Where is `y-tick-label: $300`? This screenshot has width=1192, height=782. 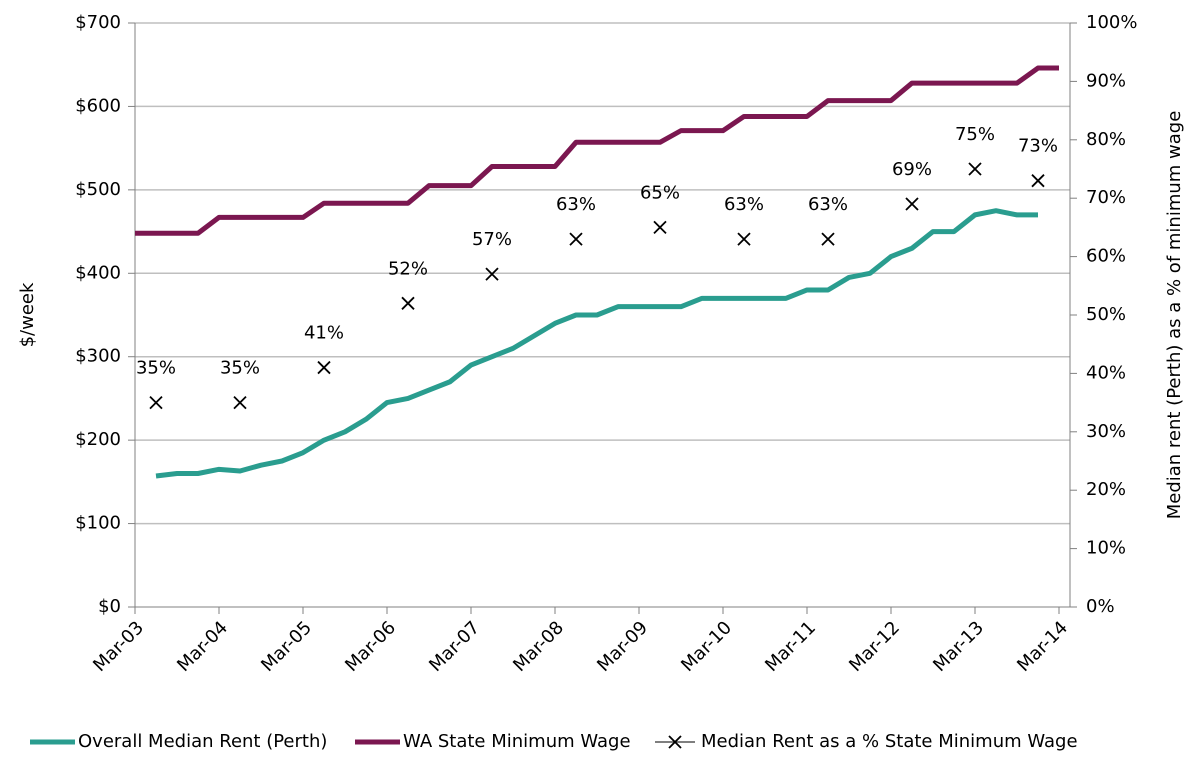
y-tick-label: $300 is located at coordinates (98, 356).